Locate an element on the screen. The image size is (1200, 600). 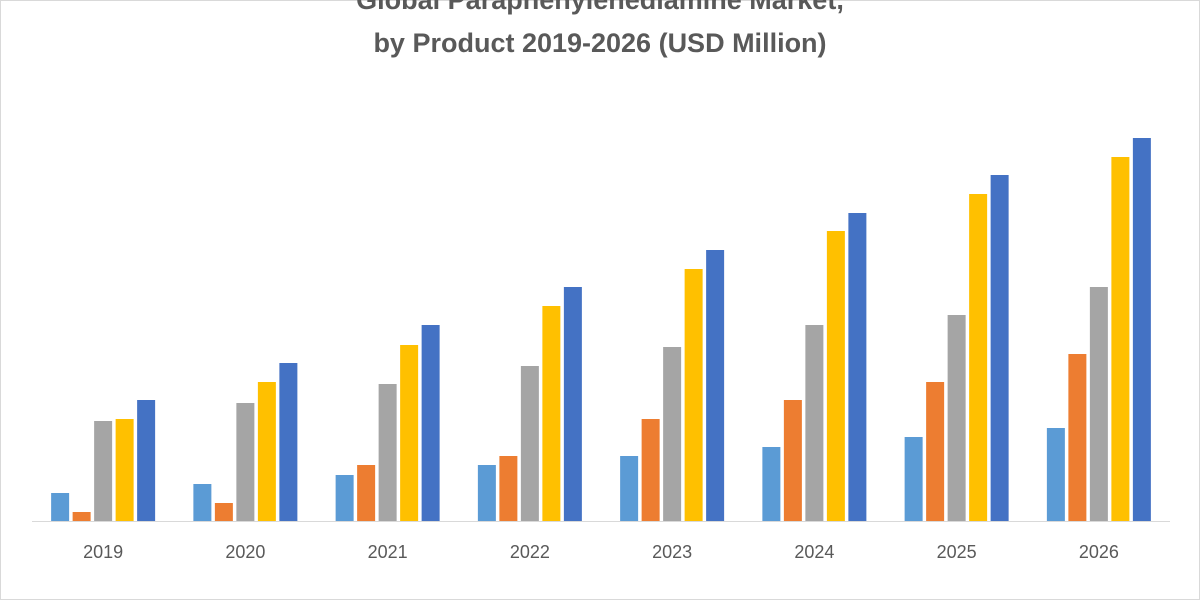
x-tick-label: 2026 is located at coordinates (1099, 552).